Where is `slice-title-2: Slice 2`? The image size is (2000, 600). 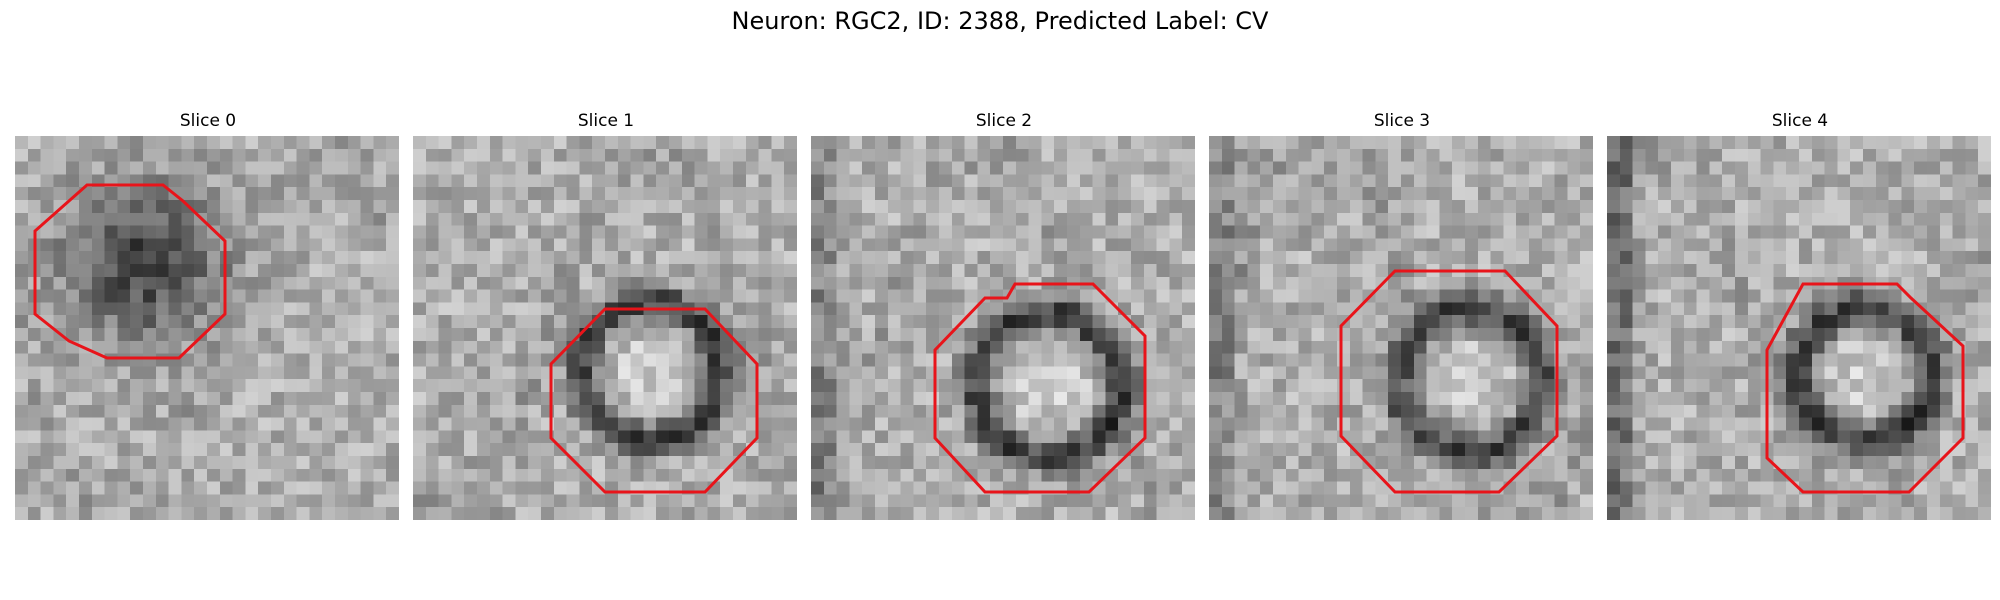 slice-title-2: Slice 2 is located at coordinates (1004, 121).